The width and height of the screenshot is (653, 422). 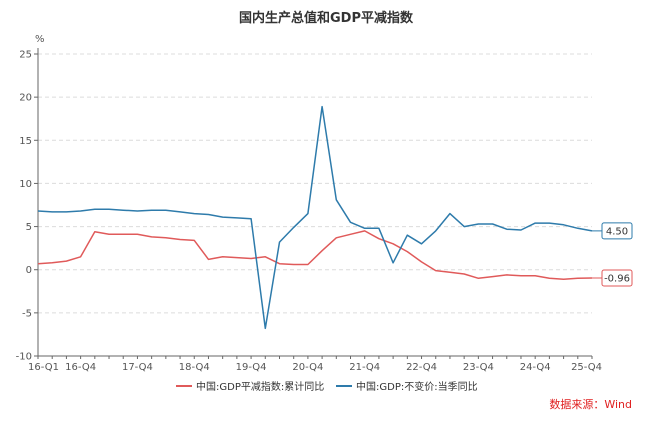 I want to click on x-tick-label: 24-Q4, so click(x=535, y=367).